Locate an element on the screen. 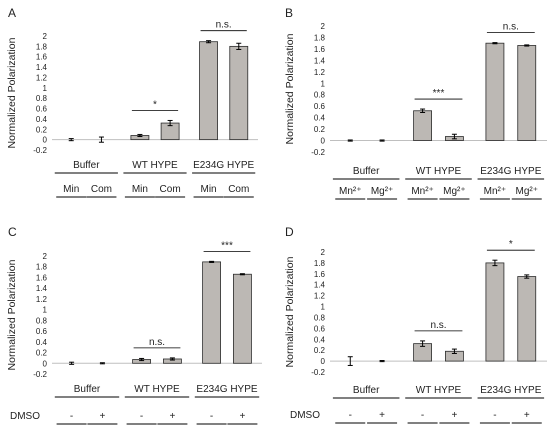 This screenshot has width=550, height=433. sub-label: Com is located at coordinates (170, 189).